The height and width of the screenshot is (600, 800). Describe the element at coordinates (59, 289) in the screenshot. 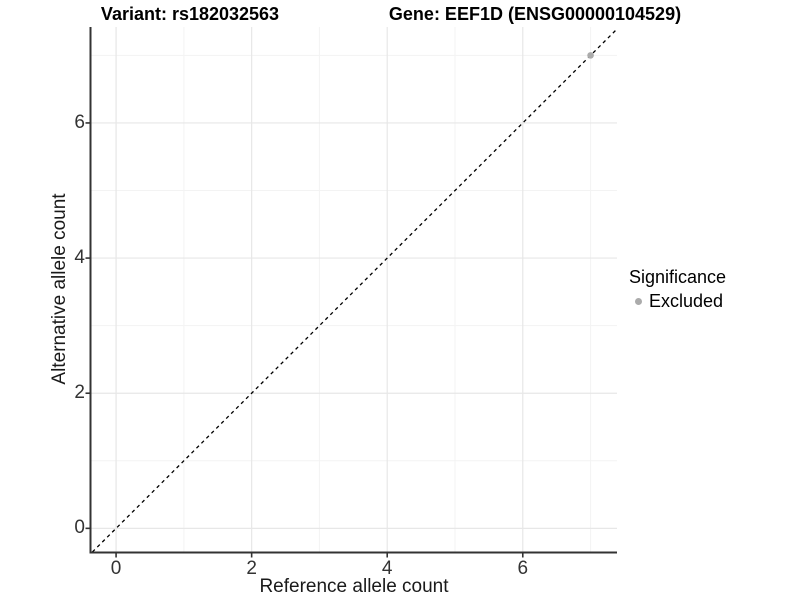

I see `y-axis-title: Alternative allele count` at that location.